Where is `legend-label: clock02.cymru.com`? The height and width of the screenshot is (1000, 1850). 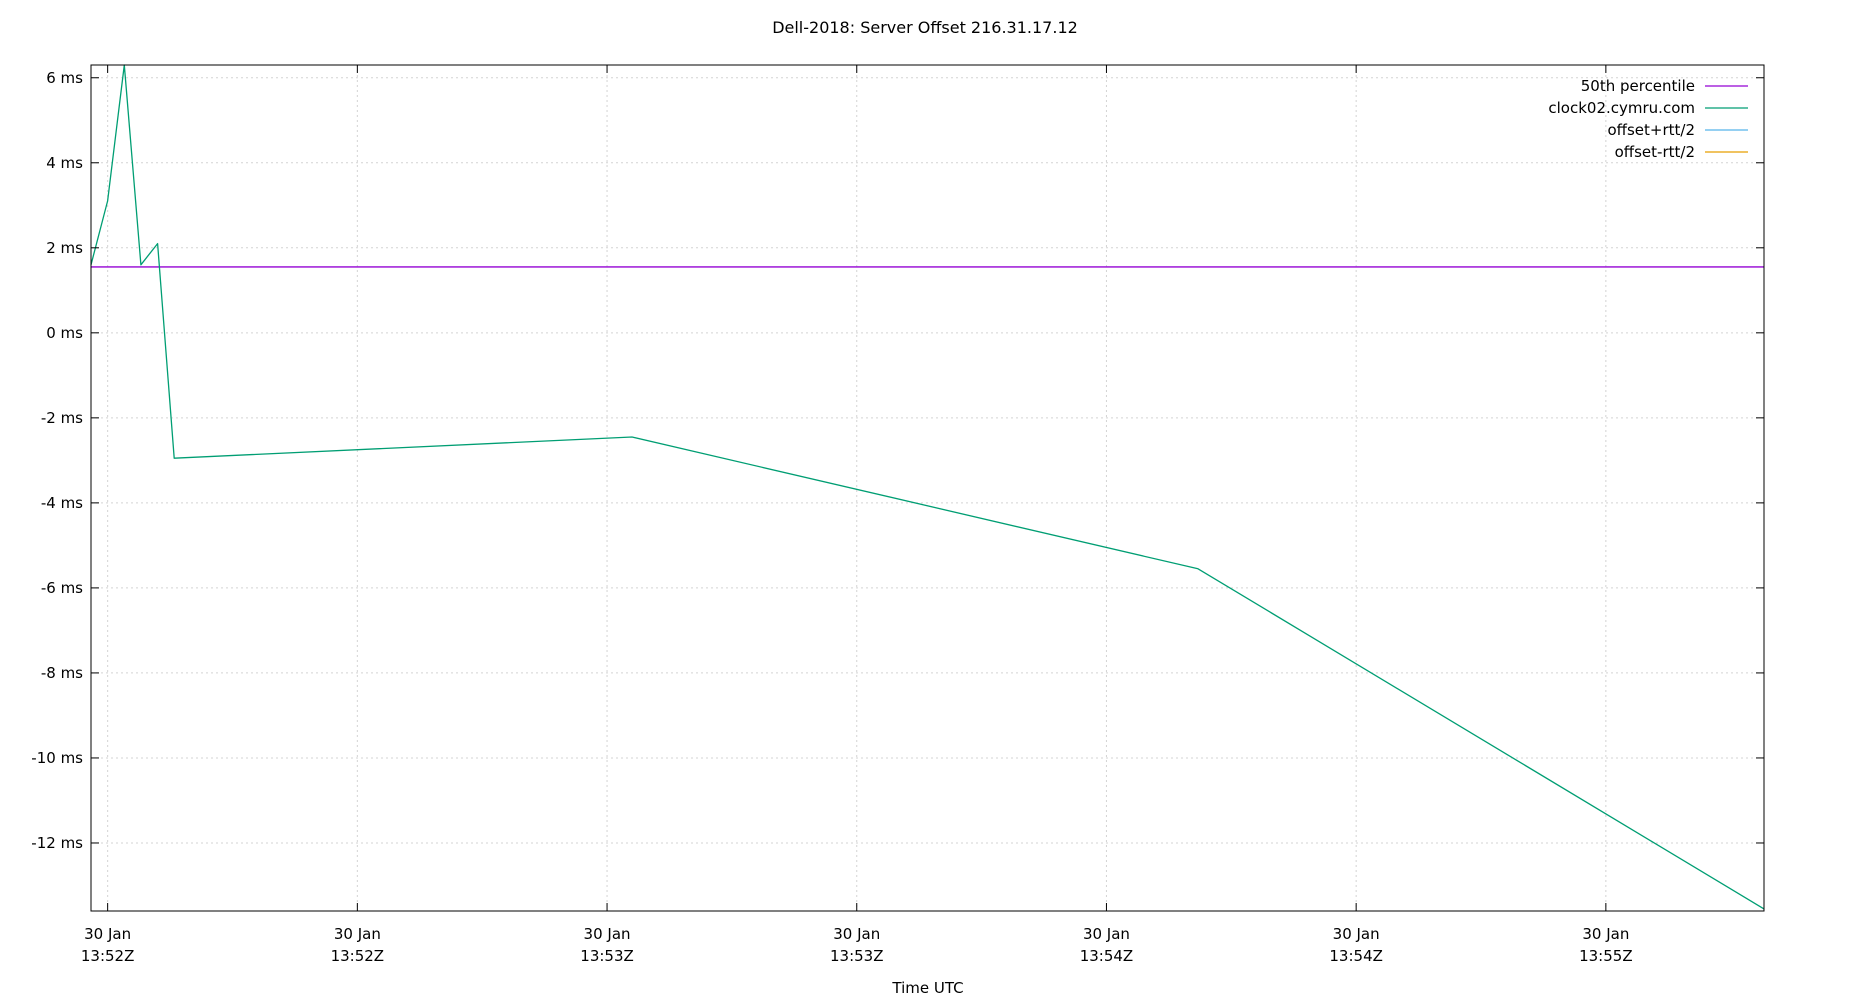 legend-label: clock02.cymru.com is located at coordinates (1621, 108).